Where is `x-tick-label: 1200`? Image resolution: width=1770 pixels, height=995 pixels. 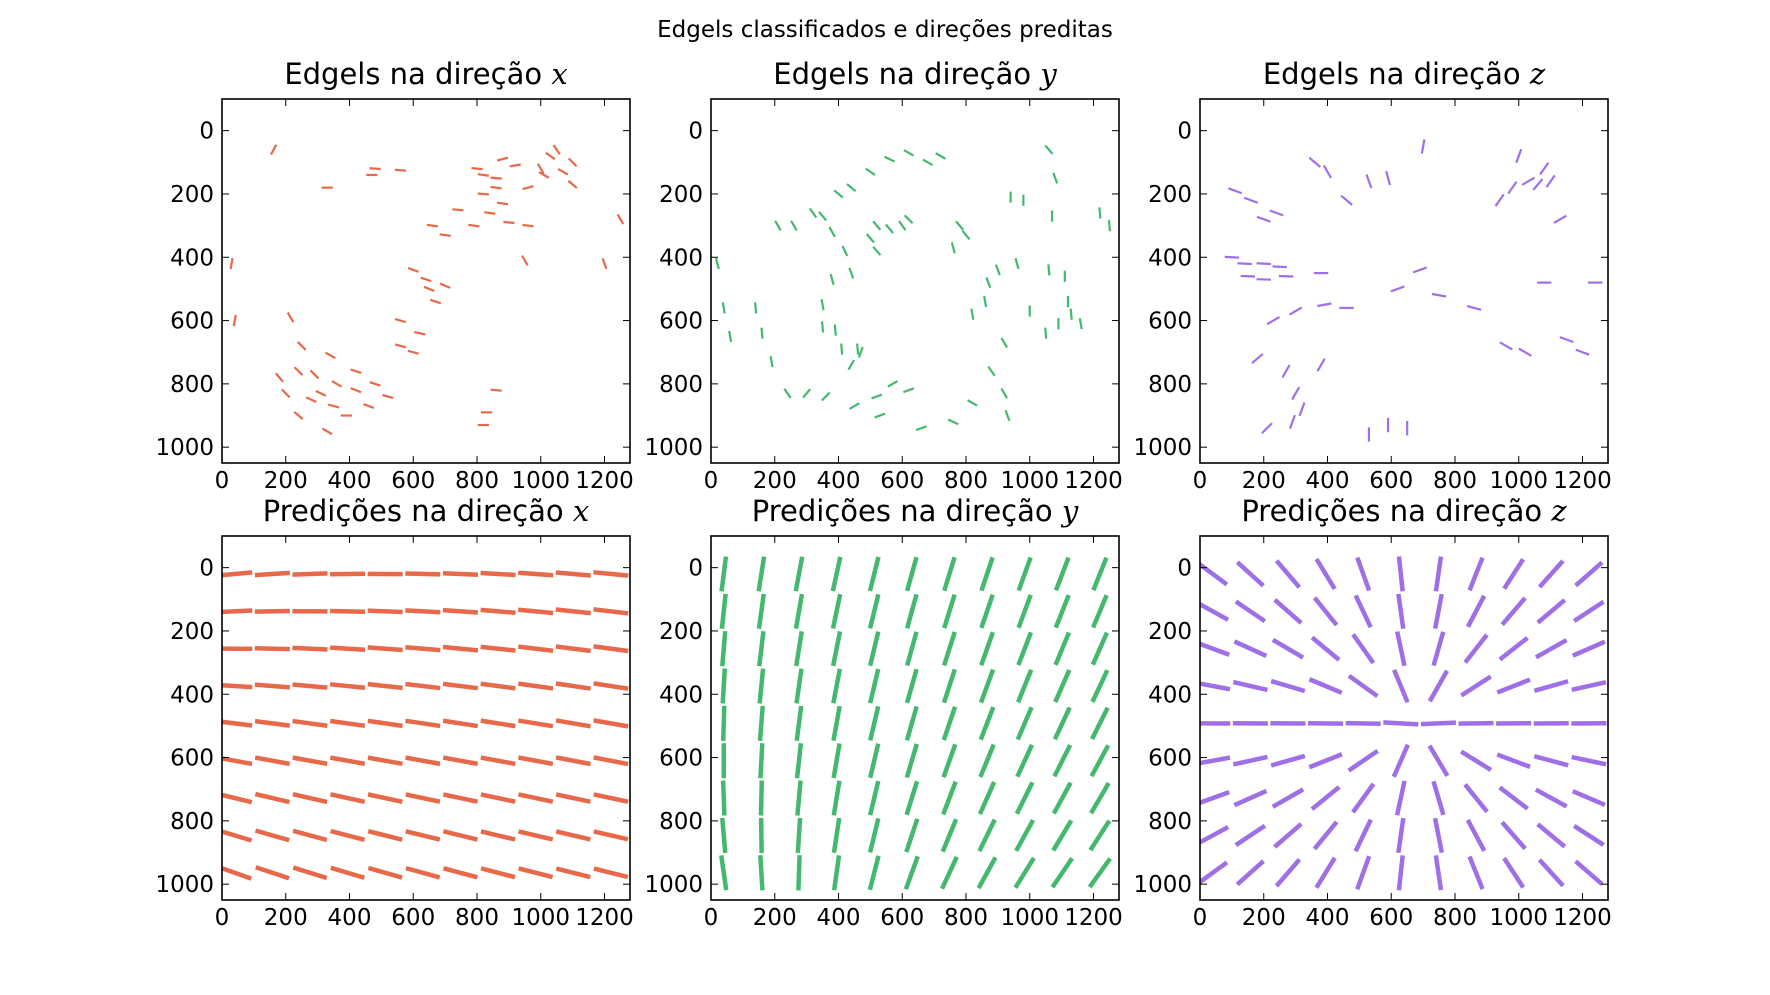 x-tick-label: 1200 is located at coordinates (1093, 481).